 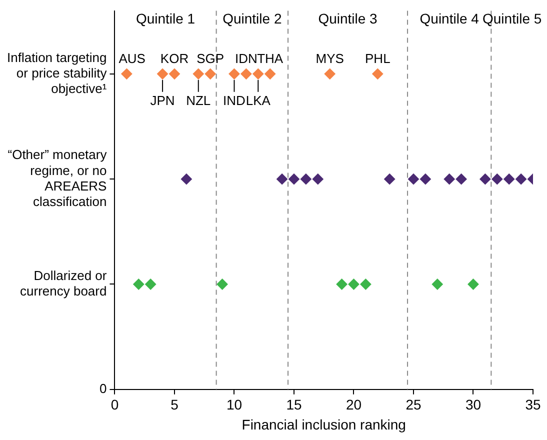 I want to click on annotation: THA, so click(x=270, y=58).